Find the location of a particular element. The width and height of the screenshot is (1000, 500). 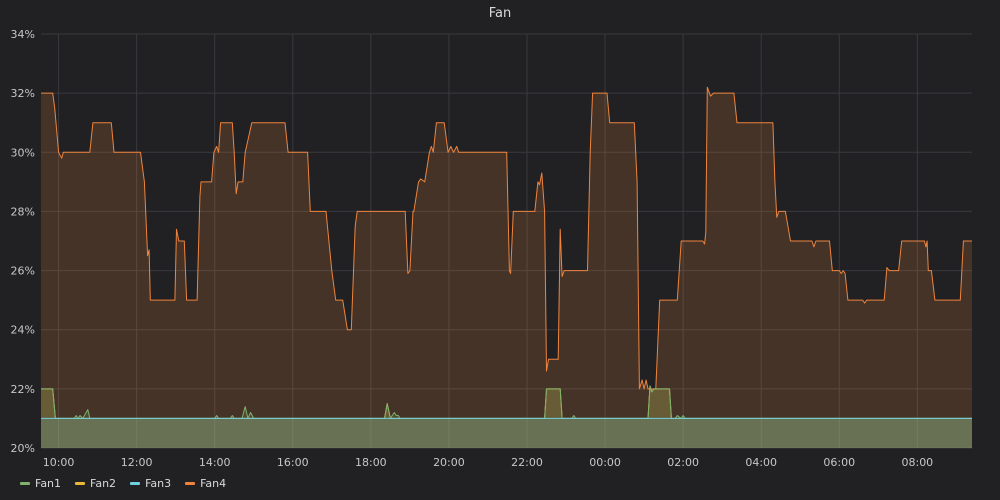

x-tick-label: 06:00 is located at coordinates (839, 462).